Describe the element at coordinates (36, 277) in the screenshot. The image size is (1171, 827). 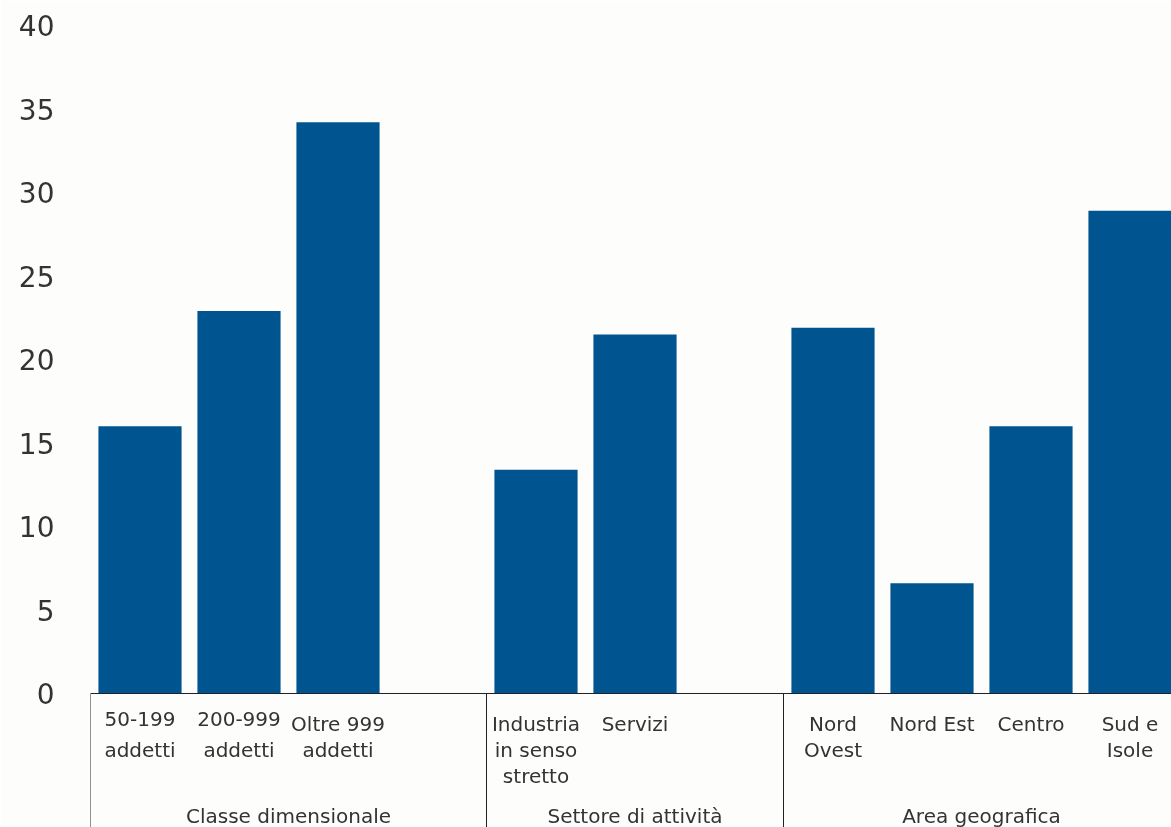
I see `y-tick-label: 25` at that location.